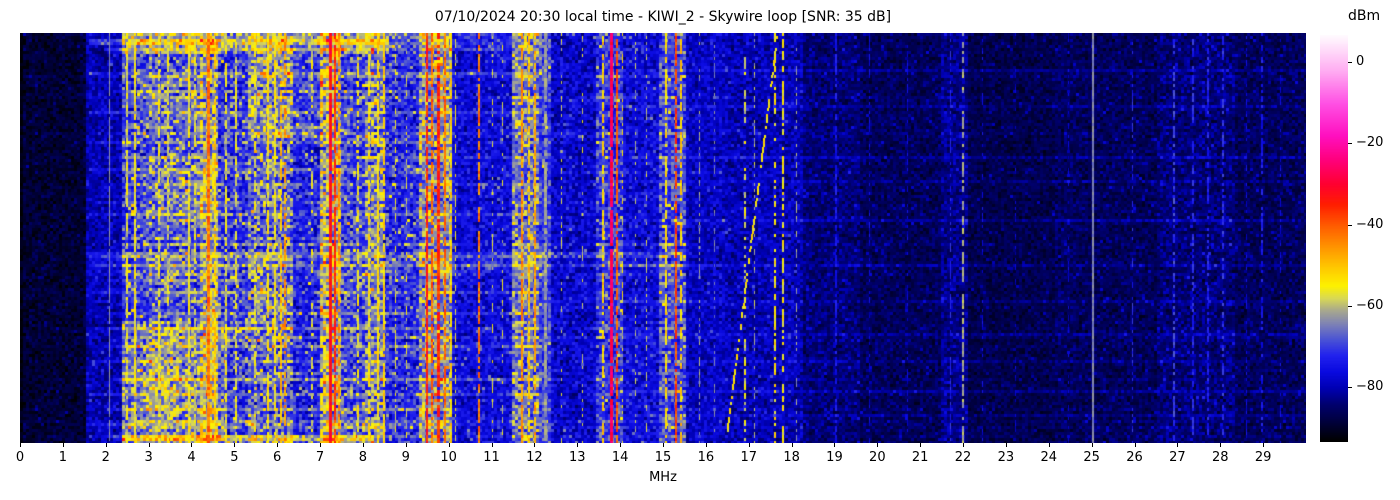 The width and height of the screenshot is (1400, 500). What do you see at coordinates (834, 457) in the screenshot?
I see `x-tick-label: 19` at bounding box center [834, 457].